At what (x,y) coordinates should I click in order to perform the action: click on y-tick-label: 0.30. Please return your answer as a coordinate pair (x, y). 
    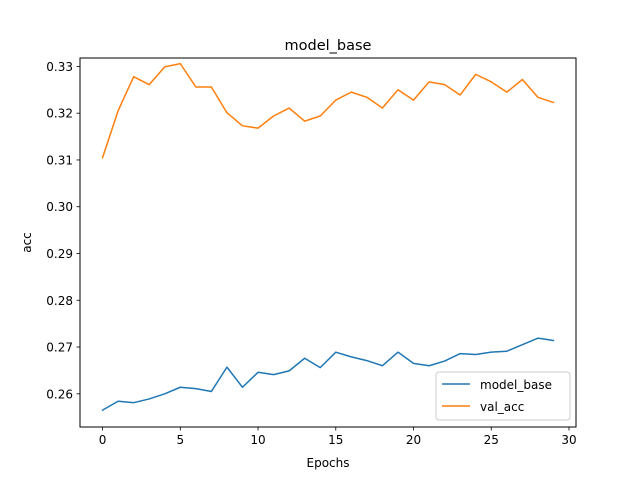
    Looking at the image, I should click on (59, 207).